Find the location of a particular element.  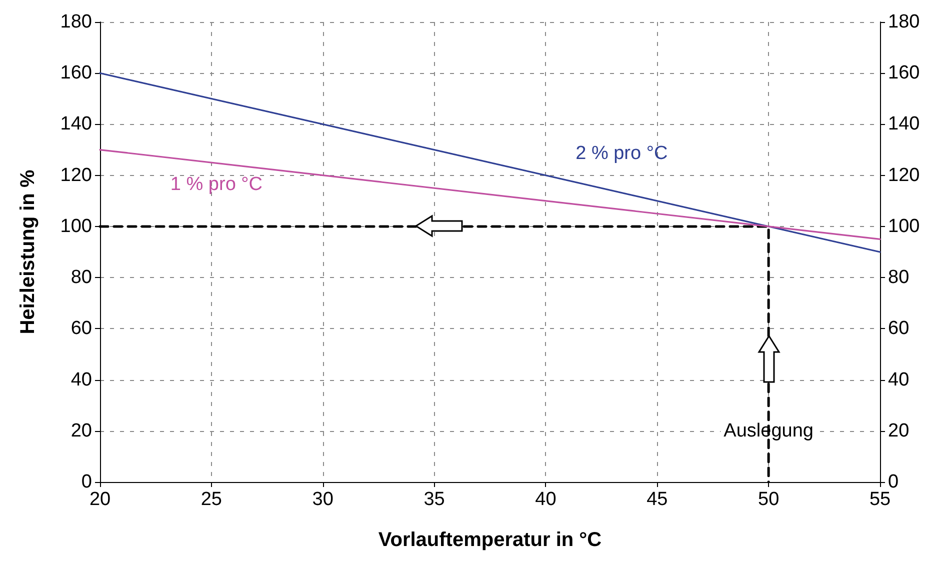

x-tick-label: 45 is located at coordinates (657, 499).